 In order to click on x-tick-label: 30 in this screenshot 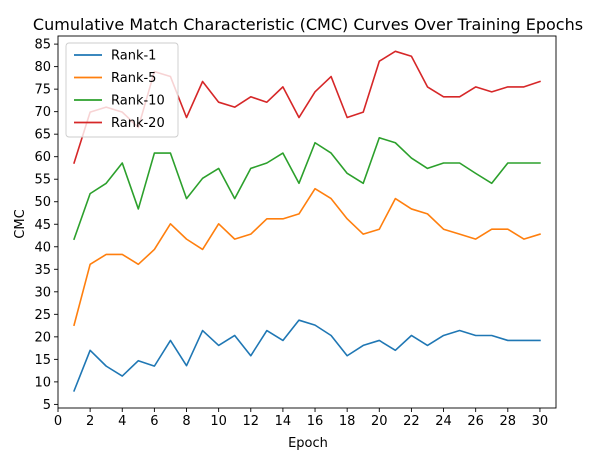, I will do `click(540, 421)`.